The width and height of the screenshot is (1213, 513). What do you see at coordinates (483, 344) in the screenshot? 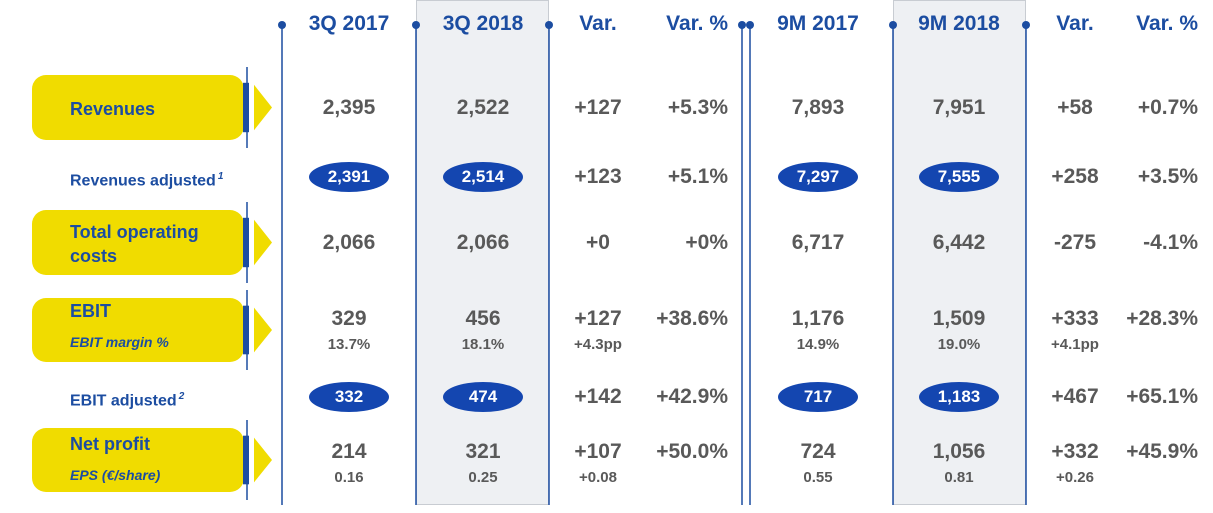
I see `cell-subvalue: 18.1%` at bounding box center [483, 344].